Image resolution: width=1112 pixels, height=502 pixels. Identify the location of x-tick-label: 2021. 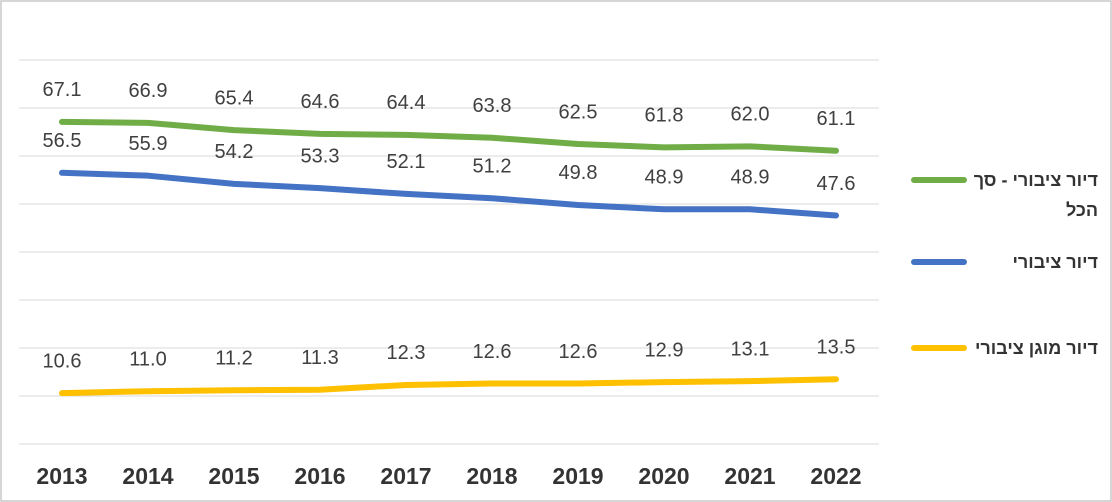
(749, 476).